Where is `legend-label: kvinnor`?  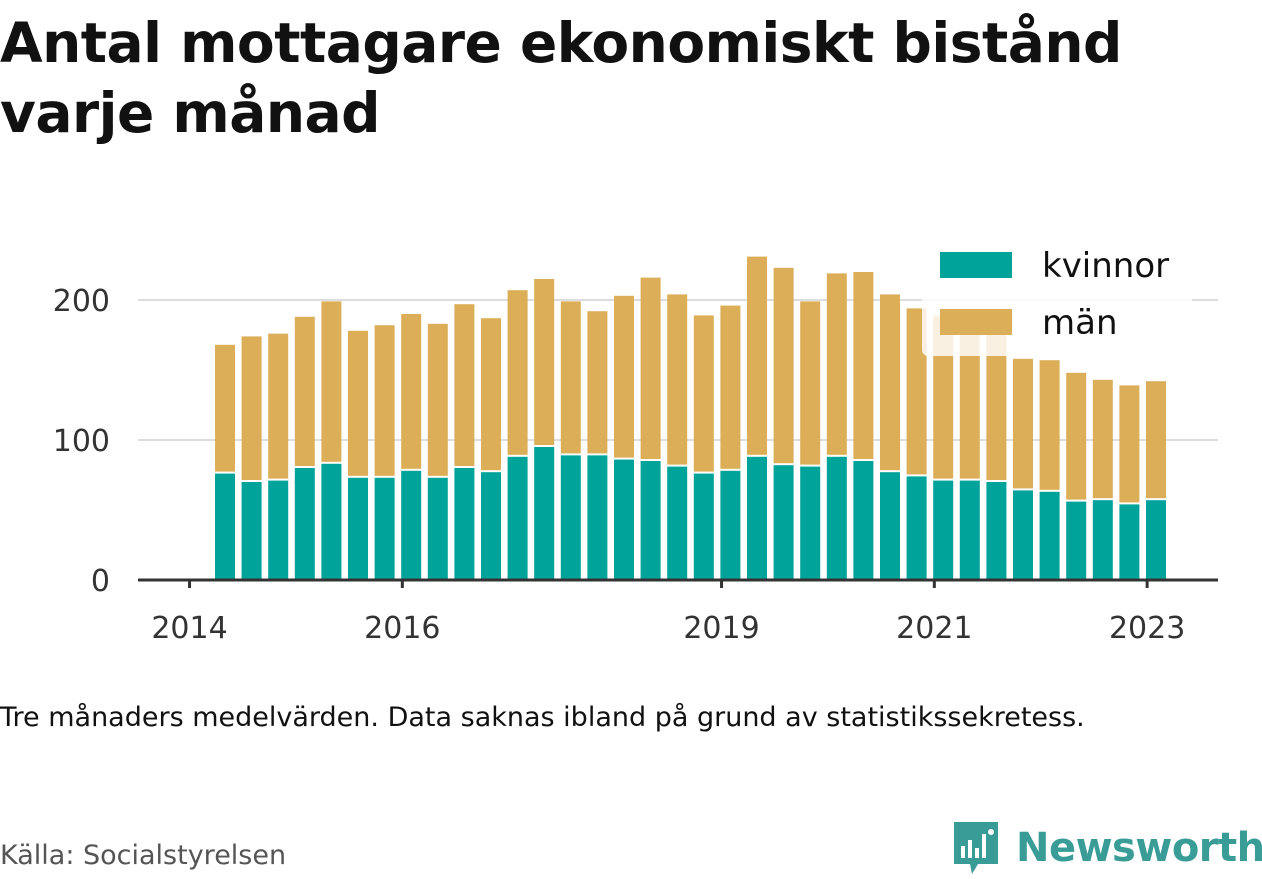
legend-label: kvinnor is located at coordinates (1105, 266).